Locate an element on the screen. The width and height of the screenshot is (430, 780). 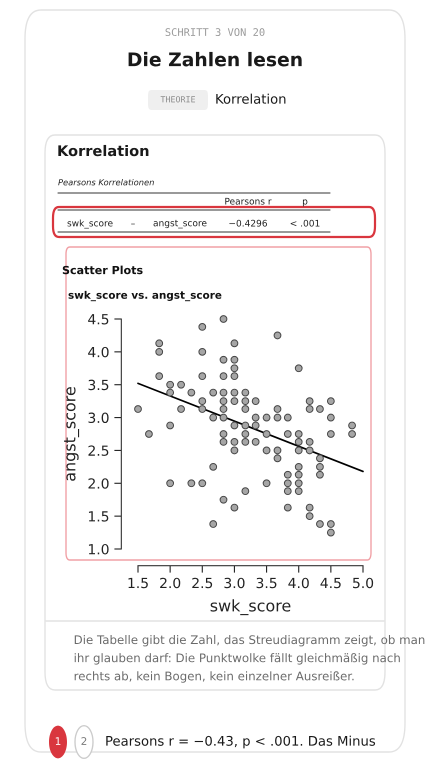
text: Die Tabelle gibt die Zahl, das Streudiagramm zeigt, ob man ihr glauben darf: Die Punktwolke fällt gleichmäßig nach rechts ab, kein Bogen, kein einzelner Ausreißer. is located at coordinates (249, 659).